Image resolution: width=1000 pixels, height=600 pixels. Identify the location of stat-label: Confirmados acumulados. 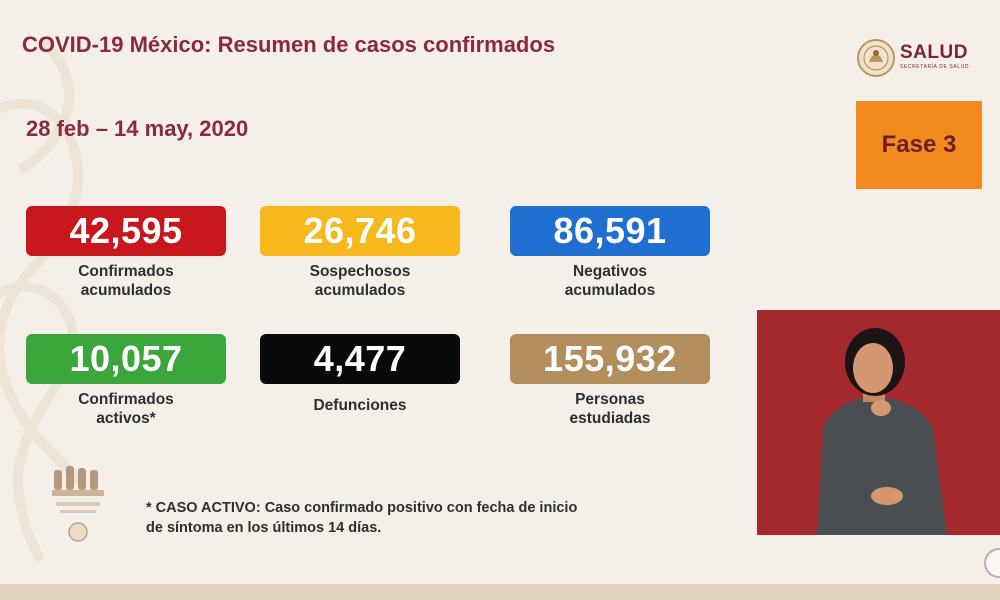
(126, 281).